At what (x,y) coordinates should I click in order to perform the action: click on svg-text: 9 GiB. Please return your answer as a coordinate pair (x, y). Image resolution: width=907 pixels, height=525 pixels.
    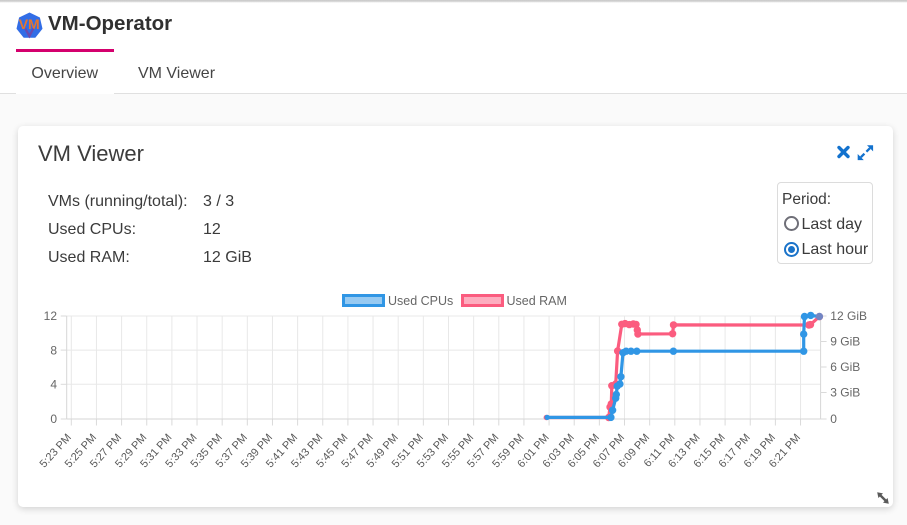
    Looking at the image, I should click on (845, 342).